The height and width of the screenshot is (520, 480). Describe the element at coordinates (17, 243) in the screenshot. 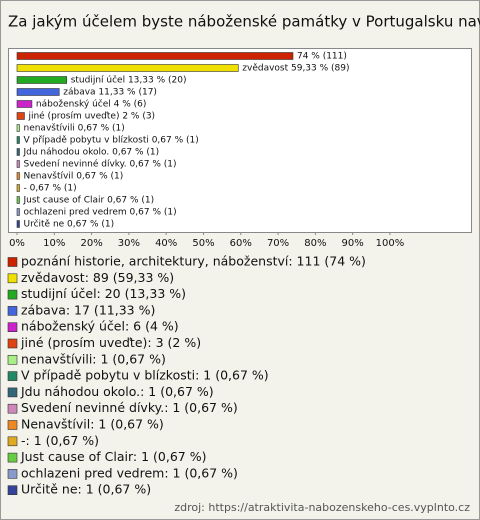

I see `x-tick-label: 0%` at that location.